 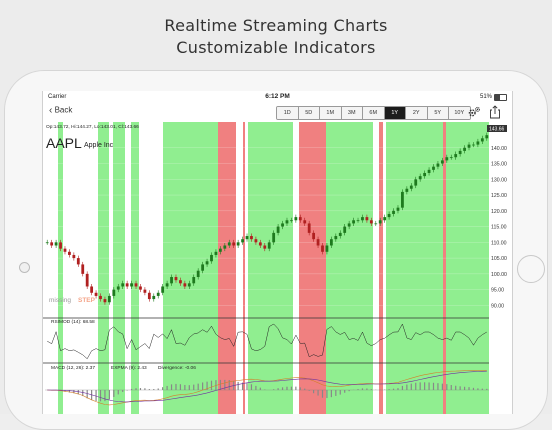 What do you see at coordinates (288, 113) in the screenshot?
I see `range-button-1d: 1D` at bounding box center [288, 113].